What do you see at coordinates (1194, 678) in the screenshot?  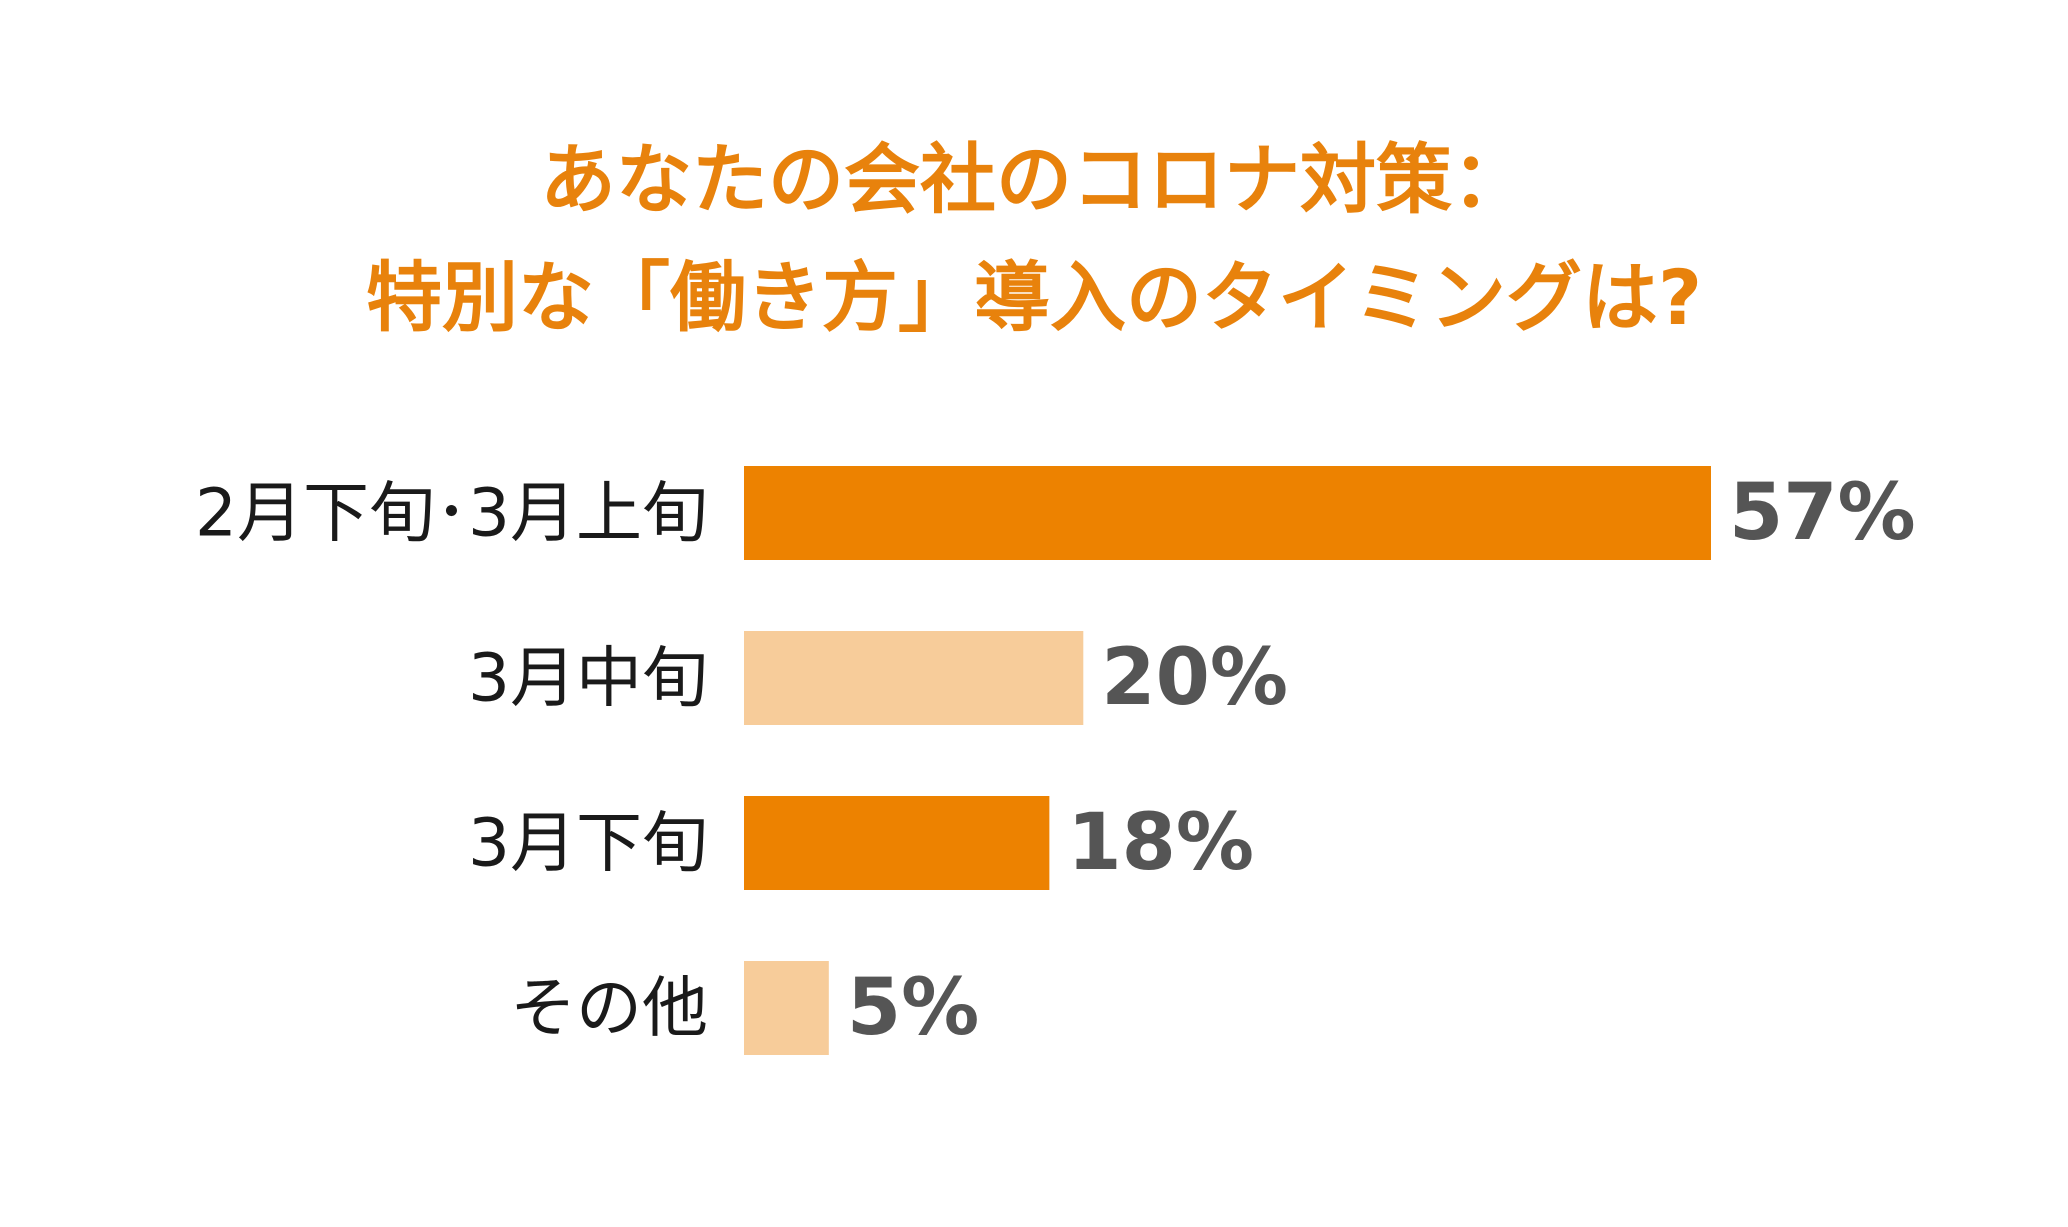 I see `value-label-2: 20%` at bounding box center [1194, 678].